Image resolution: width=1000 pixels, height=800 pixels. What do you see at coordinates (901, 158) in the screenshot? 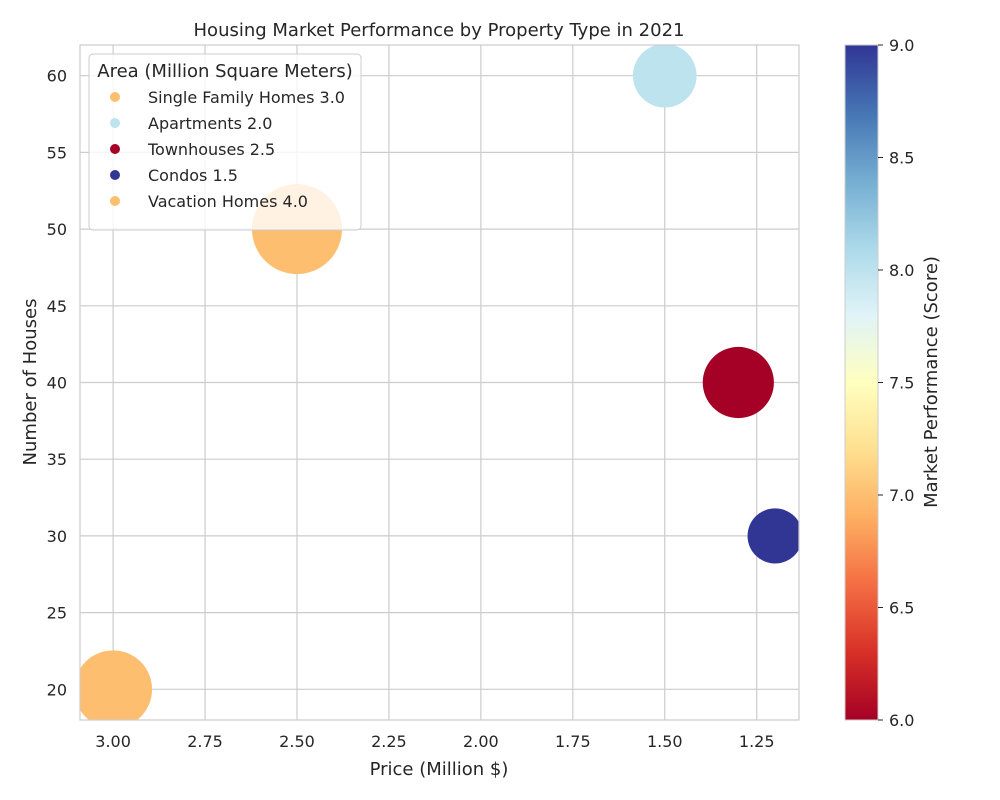
I see `colorbar-tick-label: 8.5` at bounding box center [901, 158].